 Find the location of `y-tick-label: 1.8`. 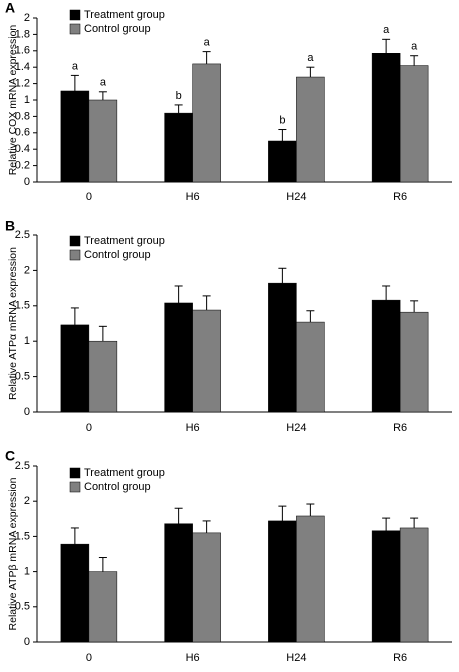

y-tick-label: 1.8 is located at coordinates (22, 34).